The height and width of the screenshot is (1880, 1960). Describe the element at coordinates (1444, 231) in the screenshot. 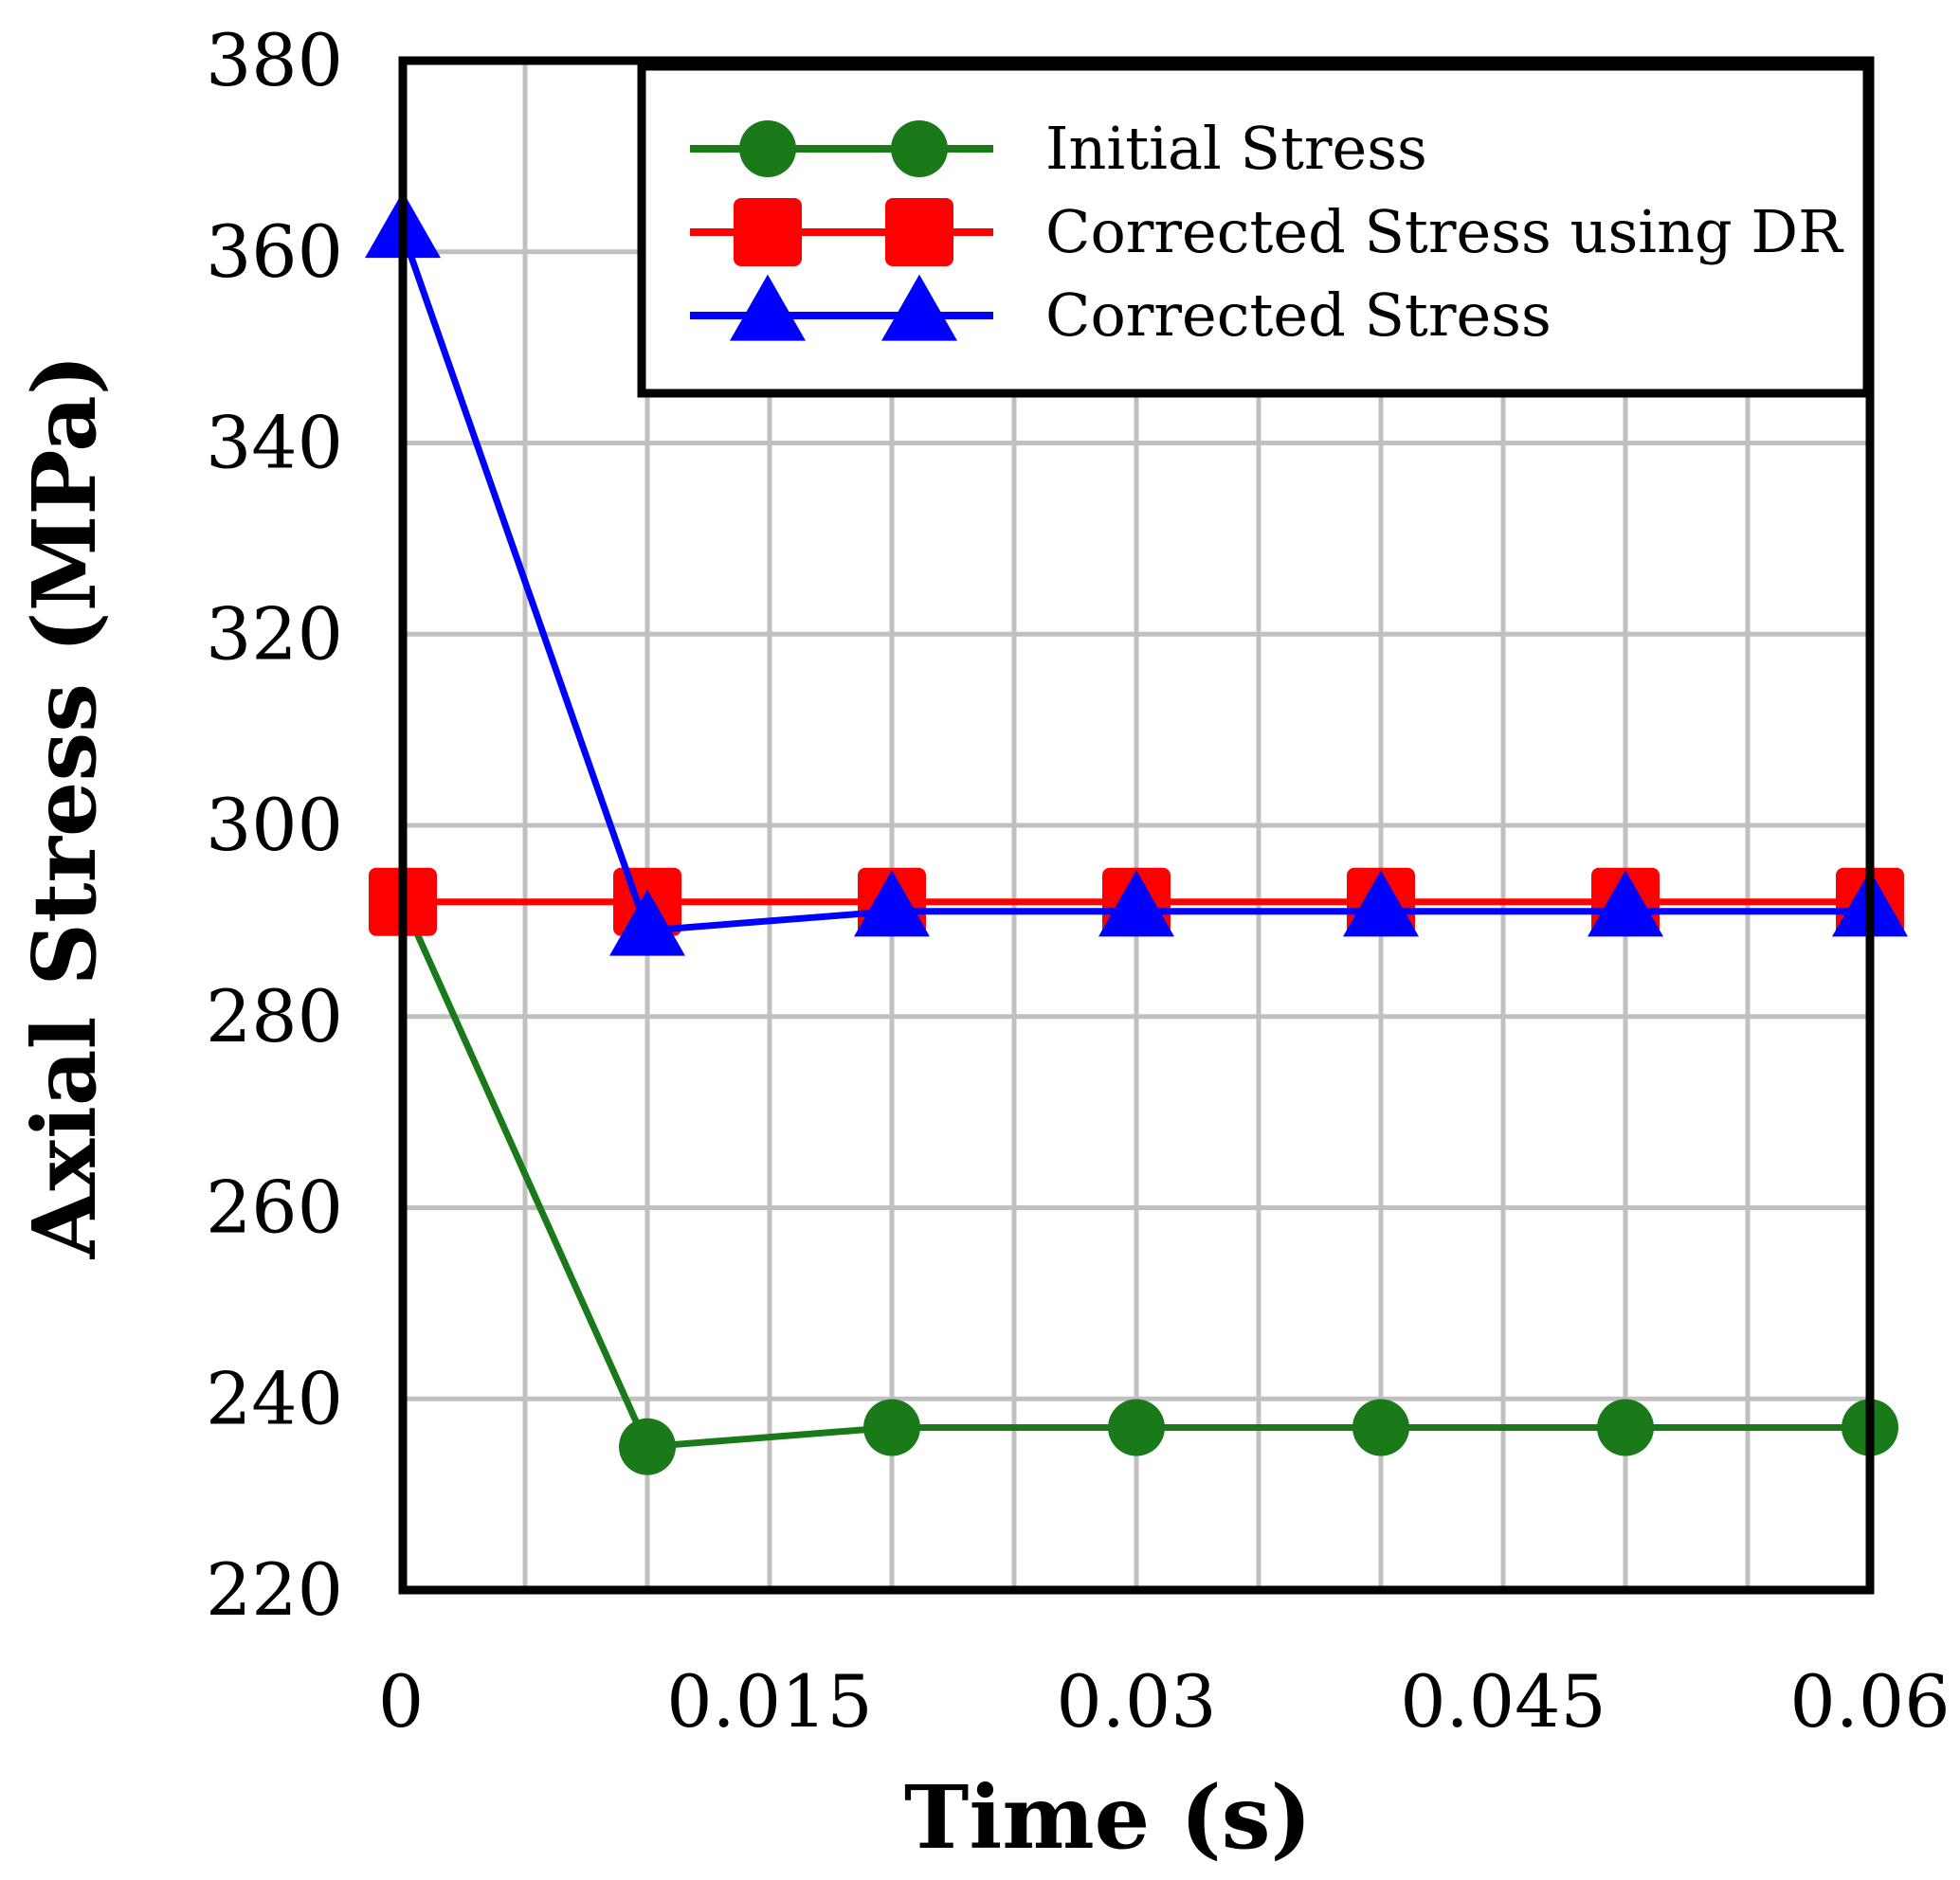

I see `legend-label: Corrected Stress using DR` at that location.